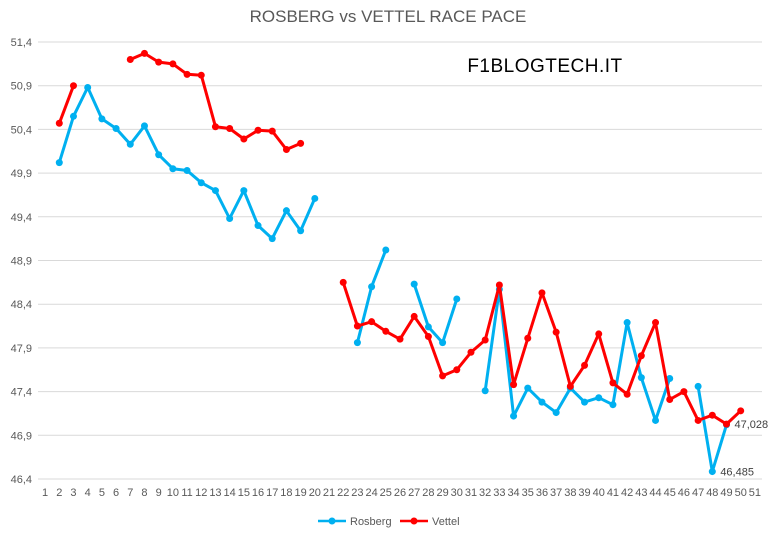  What do you see at coordinates (88, 493) in the screenshot?
I see `x-tick-label: 4` at bounding box center [88, 493].